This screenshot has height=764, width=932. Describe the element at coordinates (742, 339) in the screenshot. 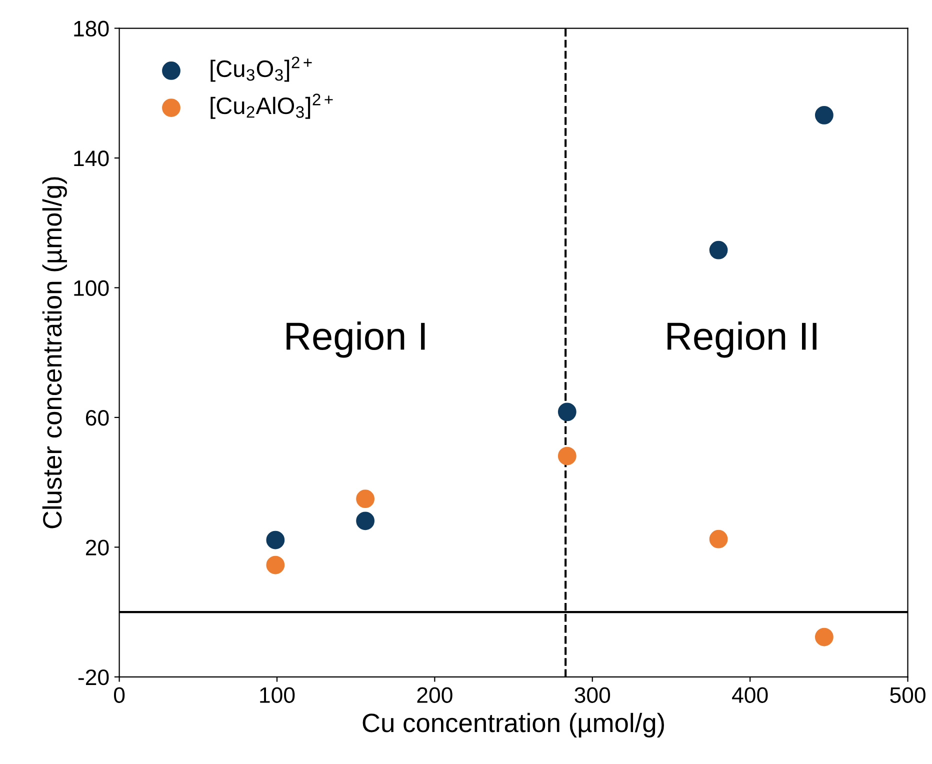

I see `annotation: Region II` at that location.